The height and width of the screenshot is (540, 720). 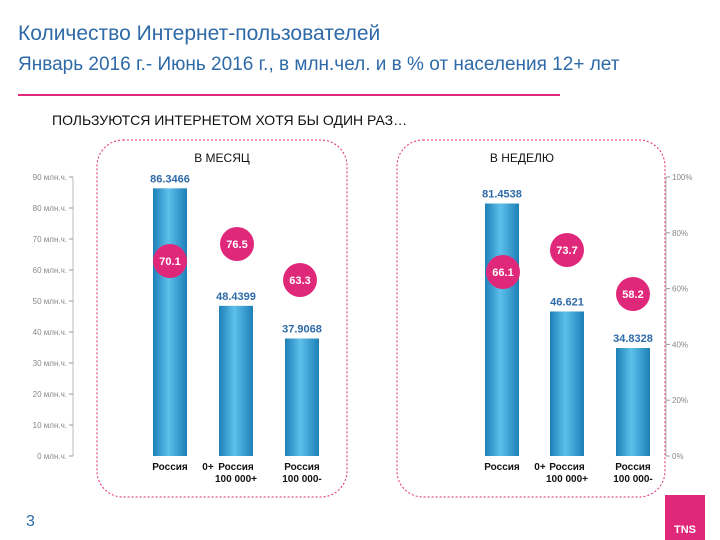 What do you see at coordinates (222, 158) in the screenshot?
I see `panel-title-0: В МЕСЯЦ` at bounding box center [222, 158].